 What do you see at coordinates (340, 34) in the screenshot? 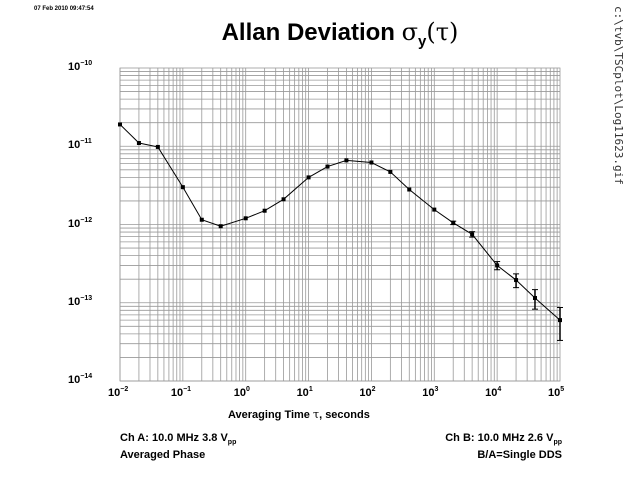
I see `chart-title: Allan Deviation σy(τ)` at bounding box center [340, 34].